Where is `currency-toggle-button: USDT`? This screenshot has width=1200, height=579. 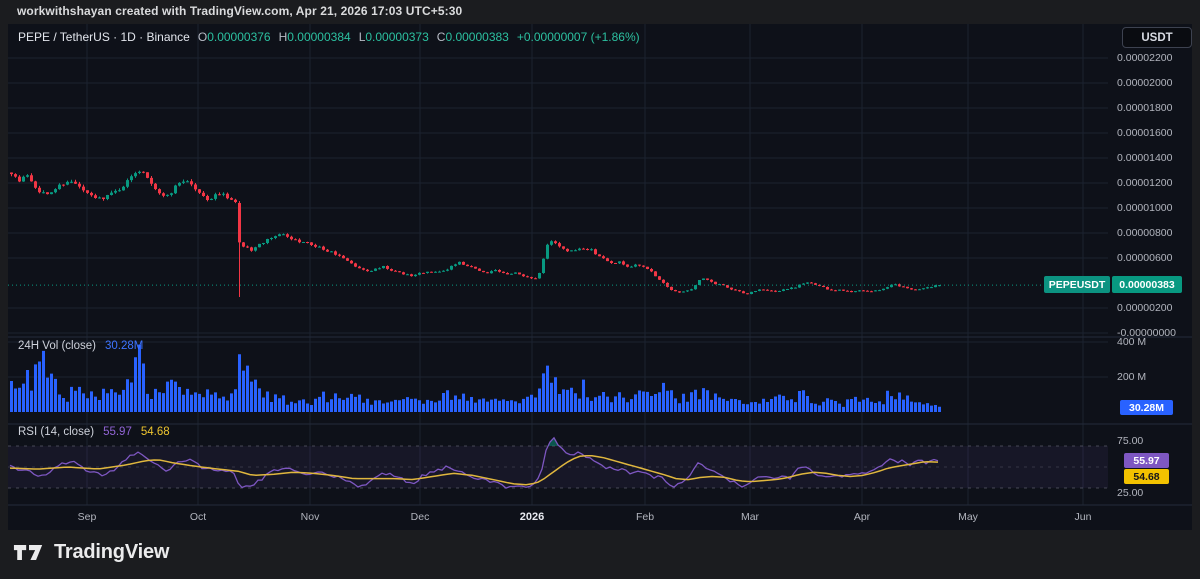 currency-toggle-button: USDT is located at coordinates (1157, 37).